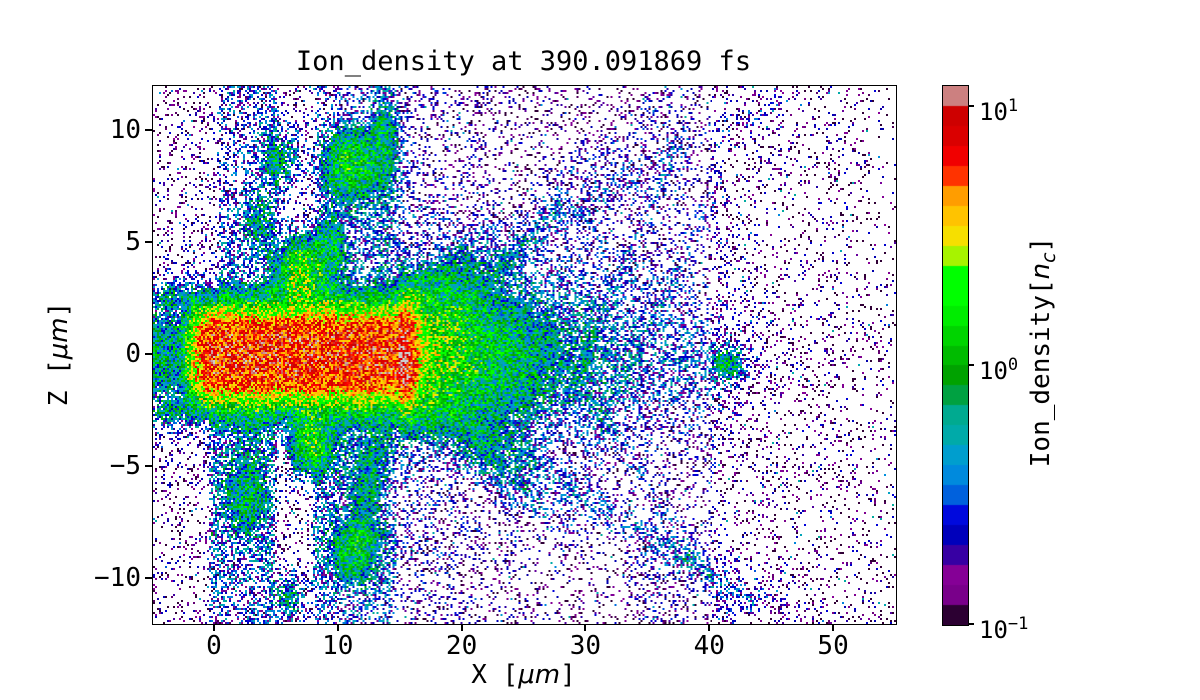 The width and height of the screenshot is (1200, 700). What do you see at coordinates (125, 129) in the screenshot?
I see `y-tick-label: 10` at bounding box center [125, 129].